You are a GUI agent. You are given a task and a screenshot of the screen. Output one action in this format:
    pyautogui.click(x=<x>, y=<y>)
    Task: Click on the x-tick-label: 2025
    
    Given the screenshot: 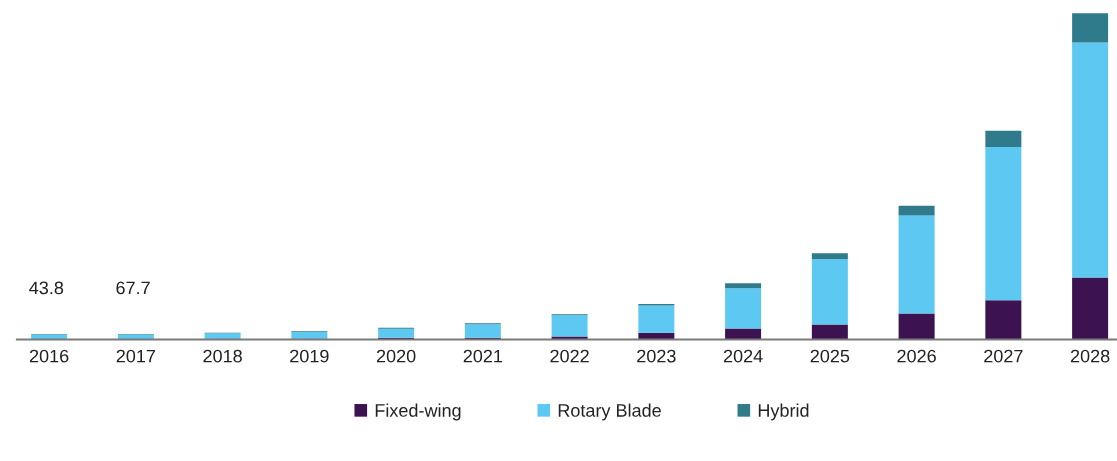 What is the action you would take?
    pyautogui.click(x=830, y=356)
    